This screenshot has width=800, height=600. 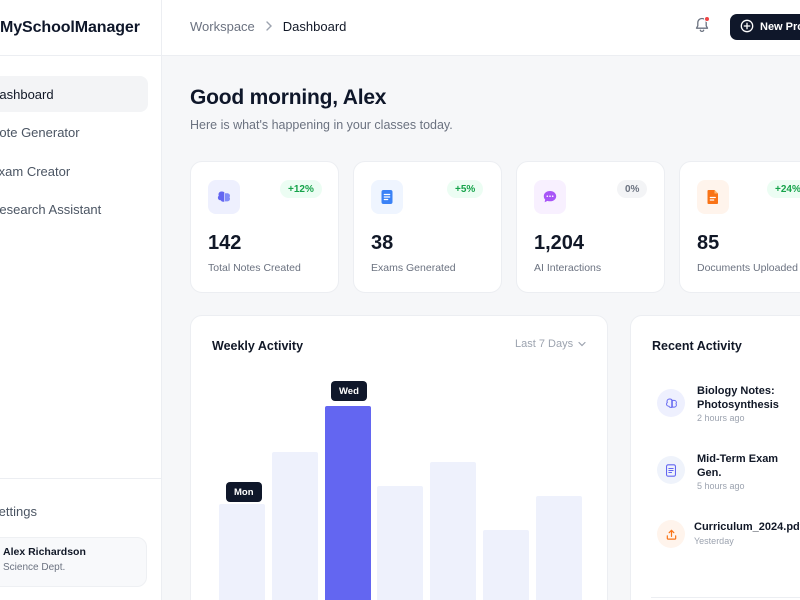 I want to click on chart-bar-thu, so click(x=400, y=543).